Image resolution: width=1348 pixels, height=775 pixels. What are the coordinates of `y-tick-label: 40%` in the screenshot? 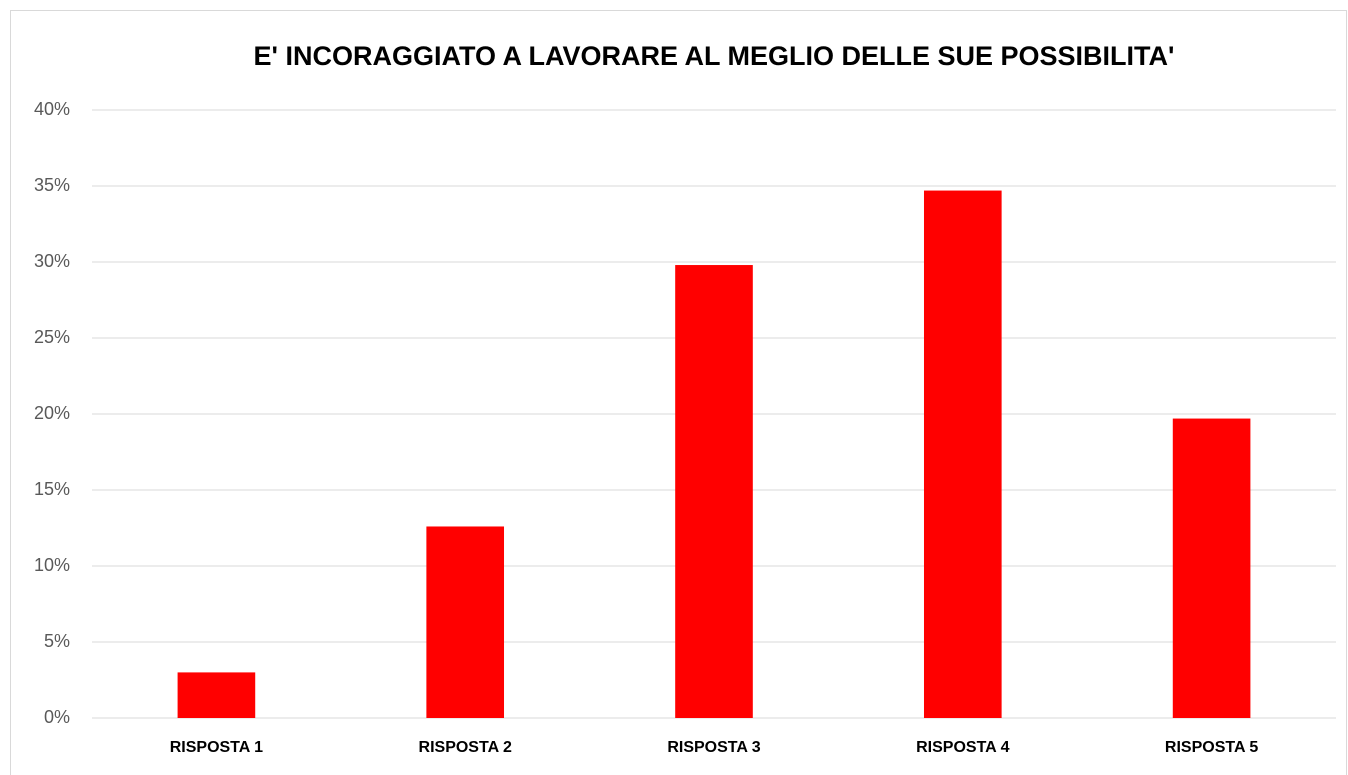 It's located at (52, 109).